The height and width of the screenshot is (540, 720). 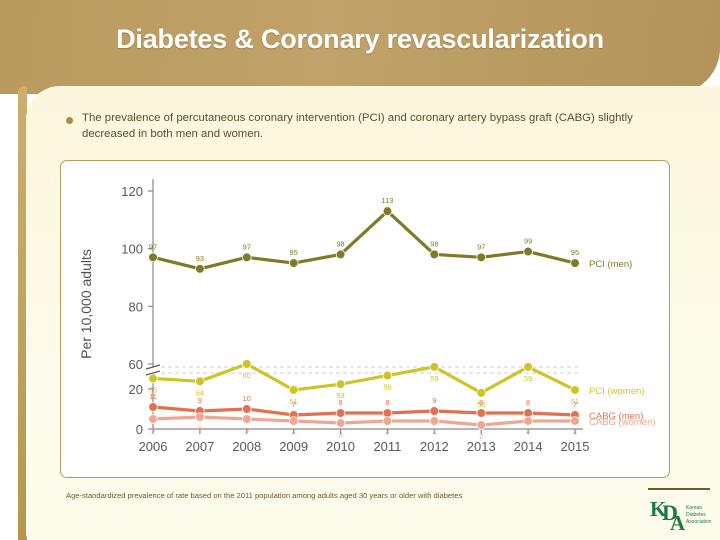 I want to click on y-tick-label: 20, so click(x=136, y=389).